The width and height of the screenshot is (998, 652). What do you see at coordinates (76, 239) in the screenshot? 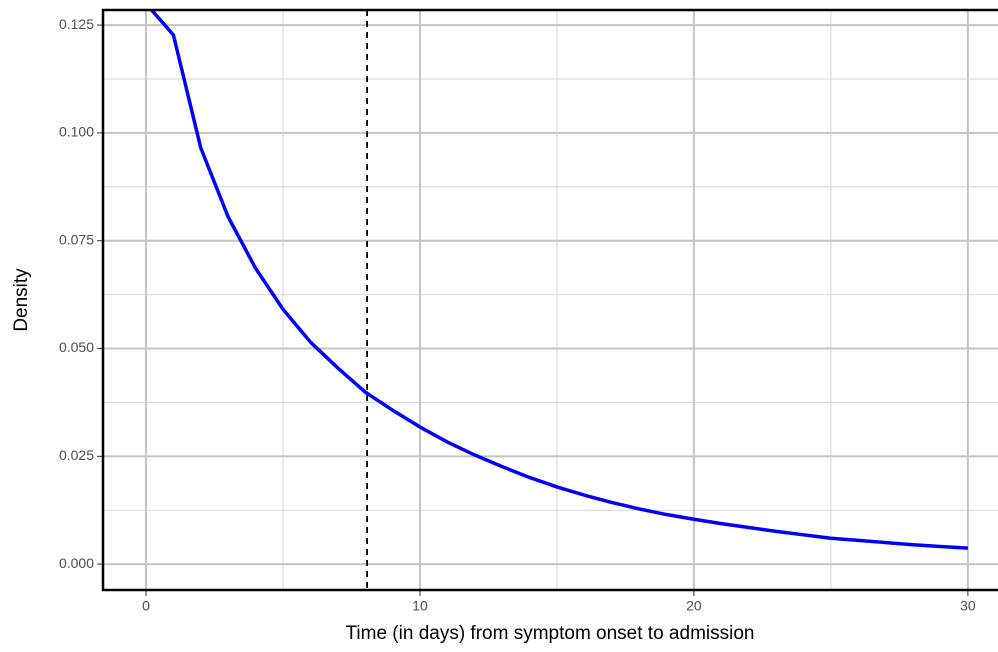
I see `y-tick-label: 0.075` at bounding box center [76, 239].